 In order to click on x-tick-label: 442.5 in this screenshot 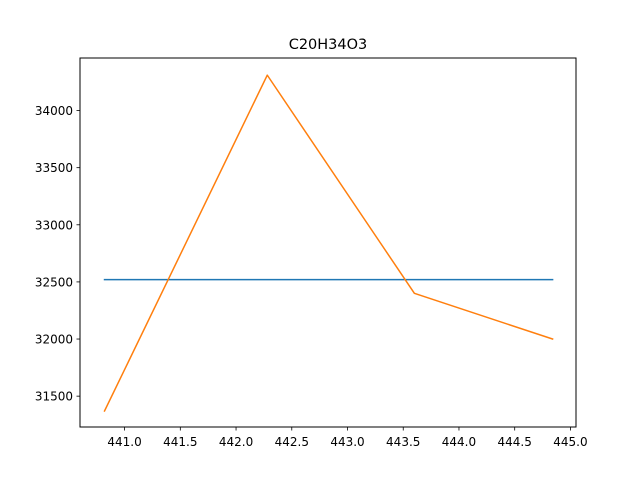, I will do `click(292, 442)`.